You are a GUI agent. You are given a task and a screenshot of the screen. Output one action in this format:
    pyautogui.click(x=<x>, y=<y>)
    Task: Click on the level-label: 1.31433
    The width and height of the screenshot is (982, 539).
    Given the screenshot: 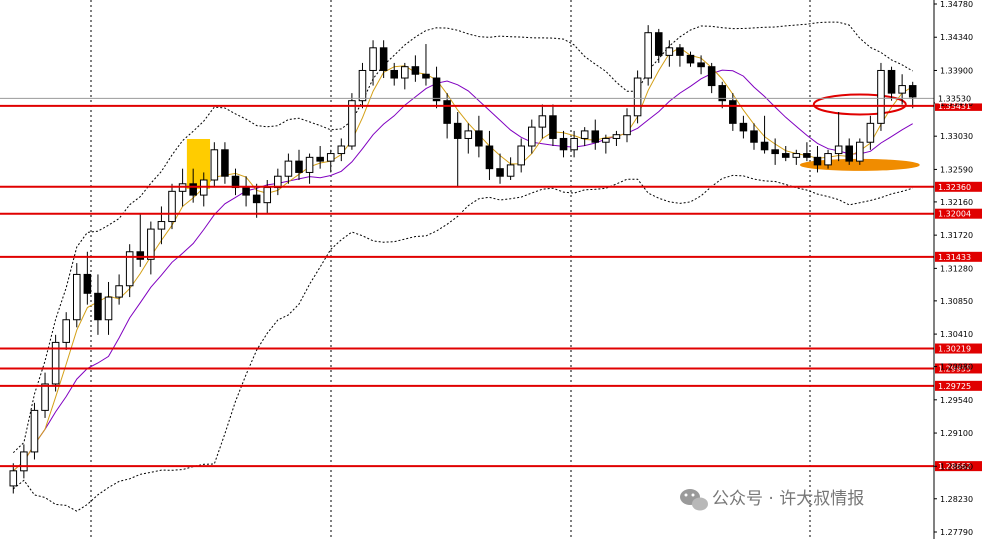 What is the action you would take?
    pyautogui.click(x=954, y=257)
    